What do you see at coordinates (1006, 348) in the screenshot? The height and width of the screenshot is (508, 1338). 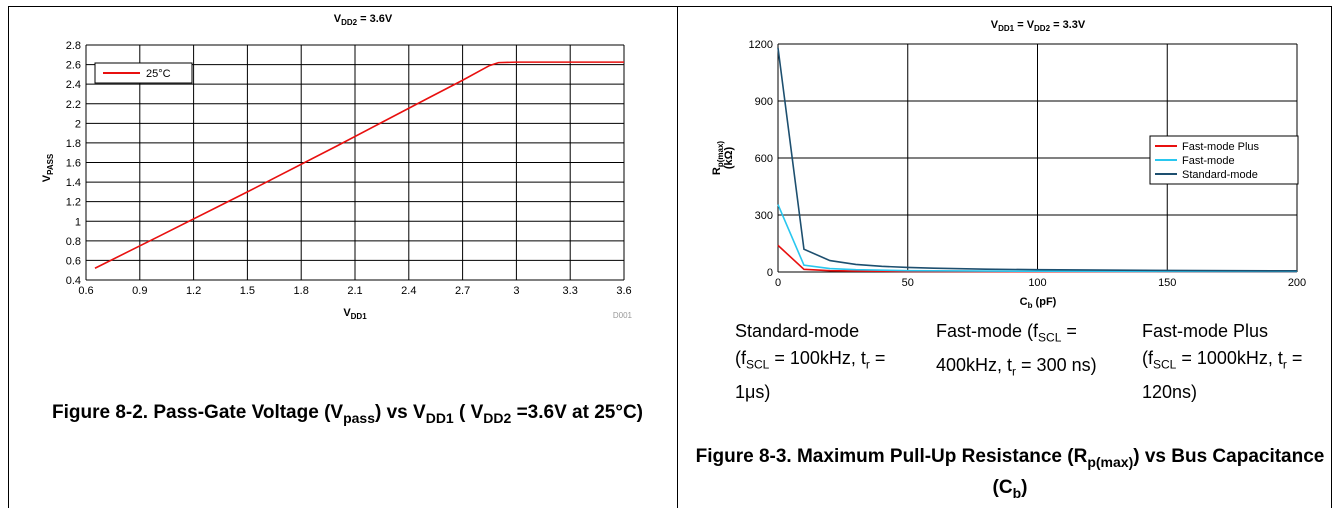 I see `mode-fast-f-val: = 400kHz, t` at bounding box center [1006, 348].